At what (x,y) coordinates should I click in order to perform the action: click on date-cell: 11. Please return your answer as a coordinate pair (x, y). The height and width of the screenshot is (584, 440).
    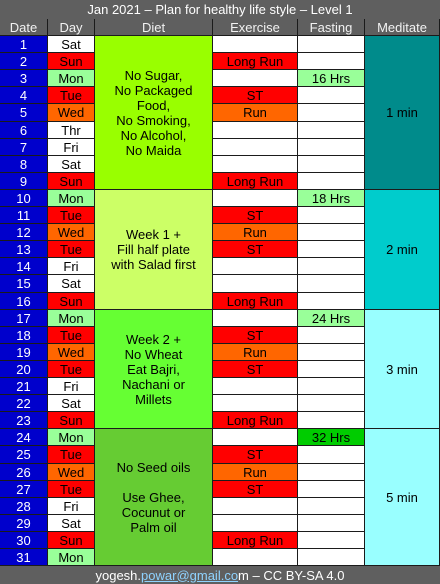
    Looking at the image, I should click on (24, 215).